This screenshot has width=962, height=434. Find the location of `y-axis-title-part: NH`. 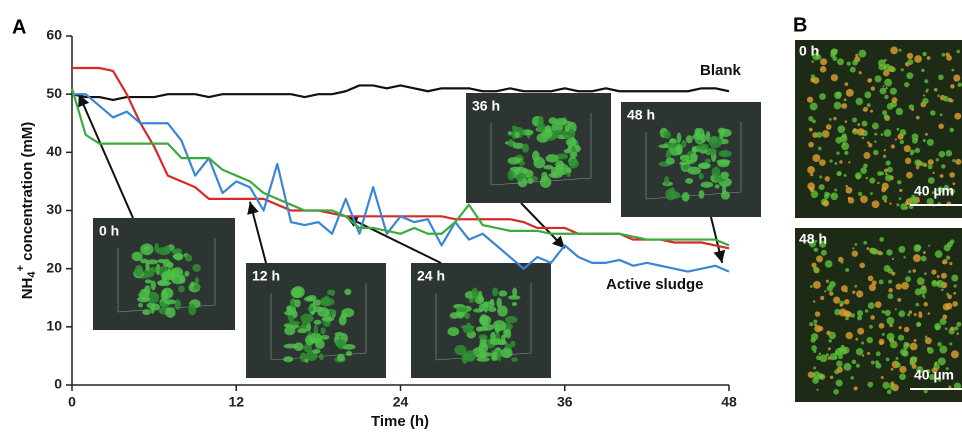

y-axis-title-part: NH is located at coordinates (27, 289).